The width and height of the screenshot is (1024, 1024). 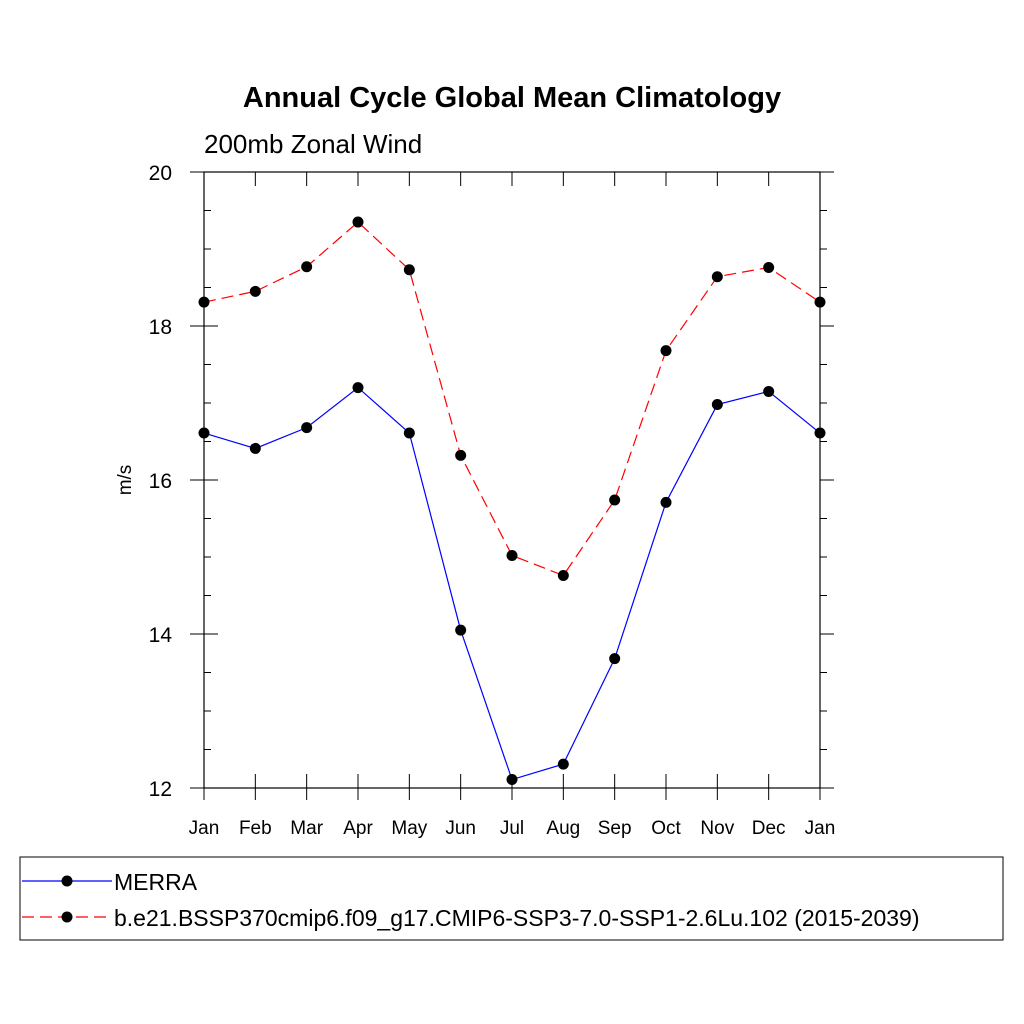 What do you see at coordinates (156, 882) in the screenshot?
I see `legend-label: MERRA` at bounding box center [156, 882].